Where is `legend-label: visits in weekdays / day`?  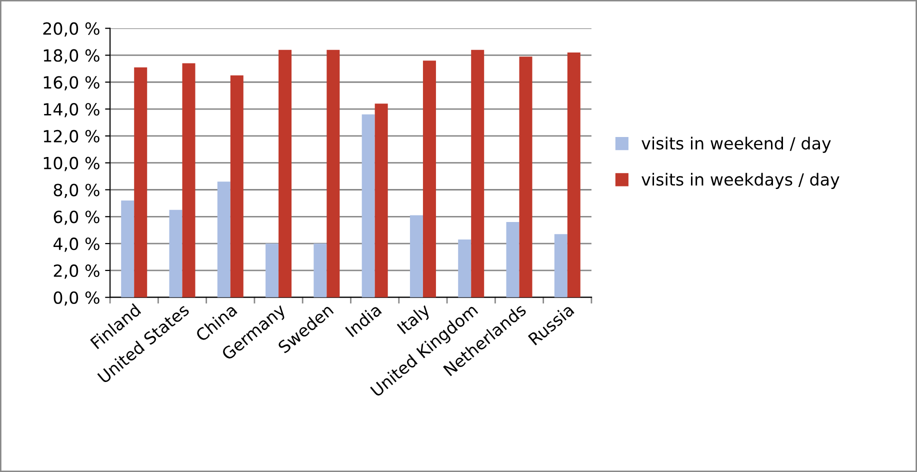 legend-label: visits in weekdays / day is located at coordinates (741, 180).